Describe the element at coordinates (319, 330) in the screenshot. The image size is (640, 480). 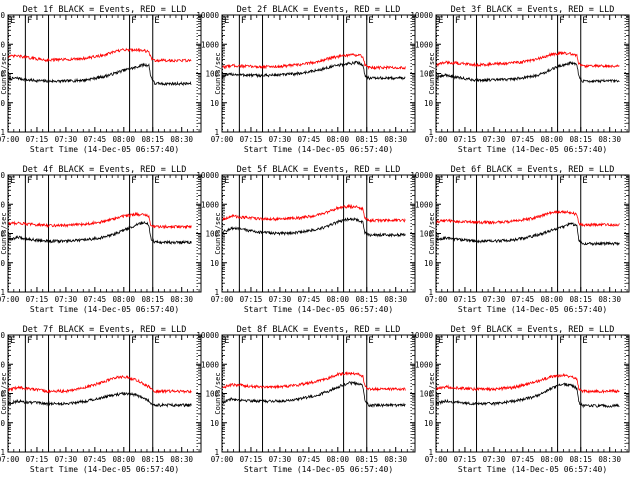
I see `chart-title: Det 8f BLACK = Events, RED = LLD` at that location.